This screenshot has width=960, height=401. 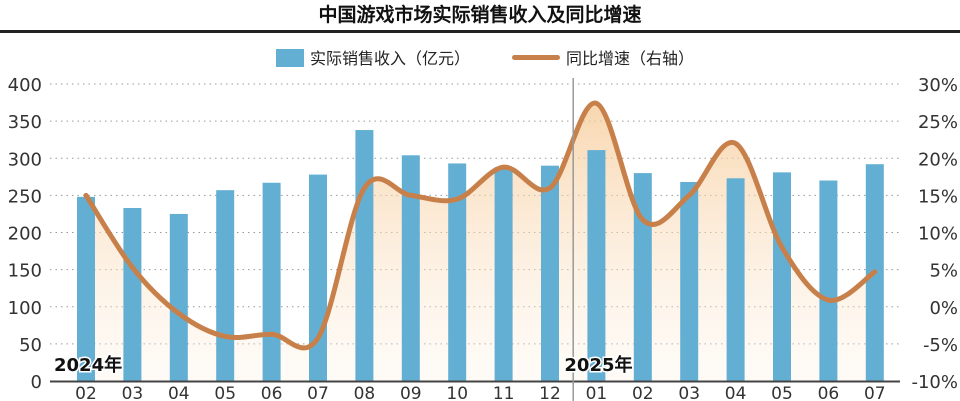 What do you see at coordinates (88, 365) in the screenshot?
I see `year-label: 2024年` at bounding box center [88, 365].